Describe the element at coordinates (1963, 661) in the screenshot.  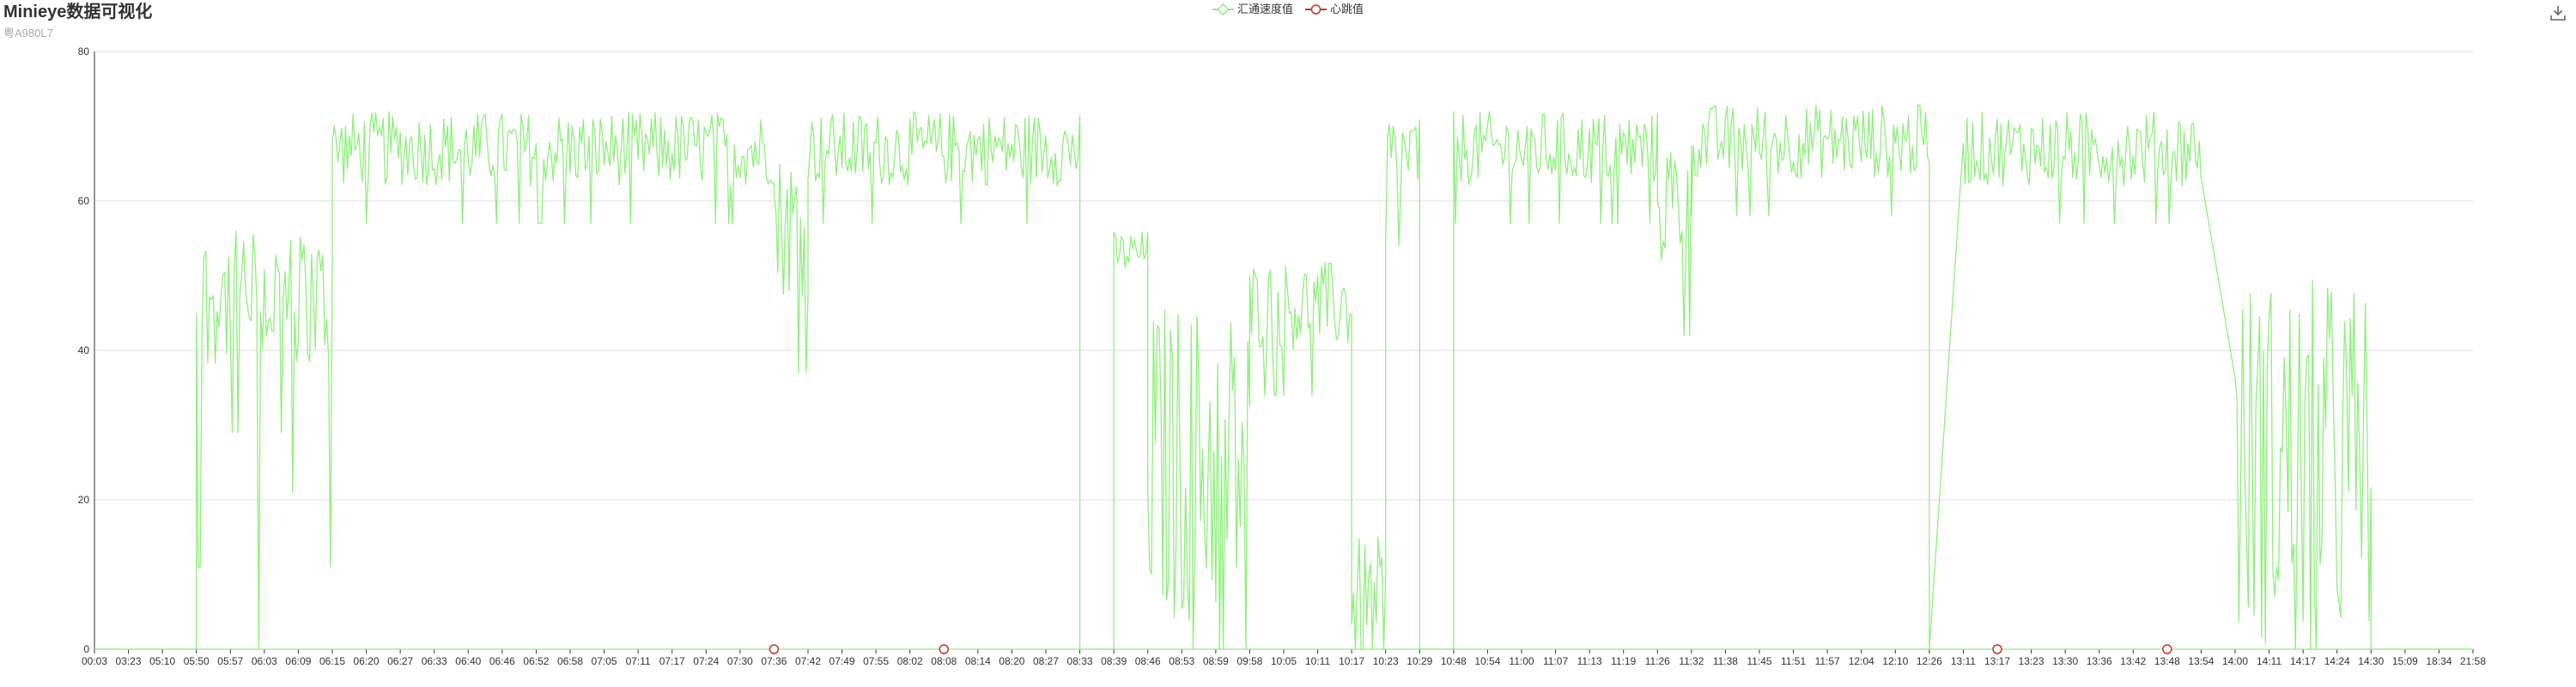
I see `x-tick-label: 13:11` at that location.